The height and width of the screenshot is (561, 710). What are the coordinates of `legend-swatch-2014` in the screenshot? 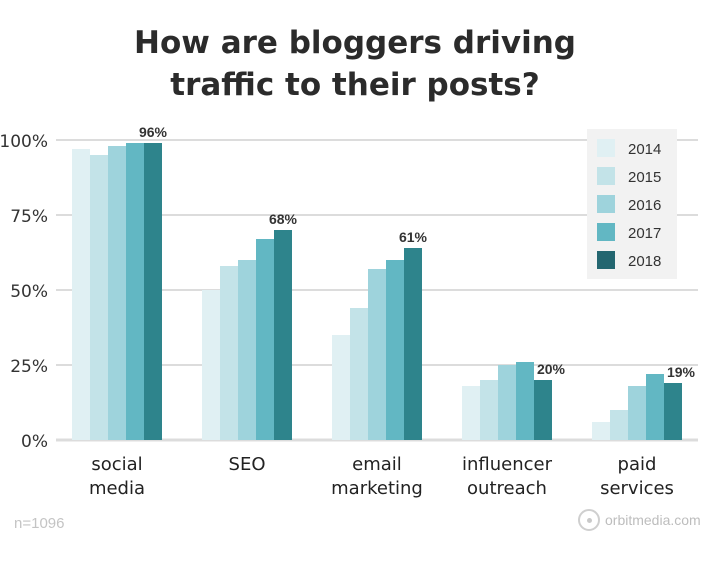 It's located at (606, 148).